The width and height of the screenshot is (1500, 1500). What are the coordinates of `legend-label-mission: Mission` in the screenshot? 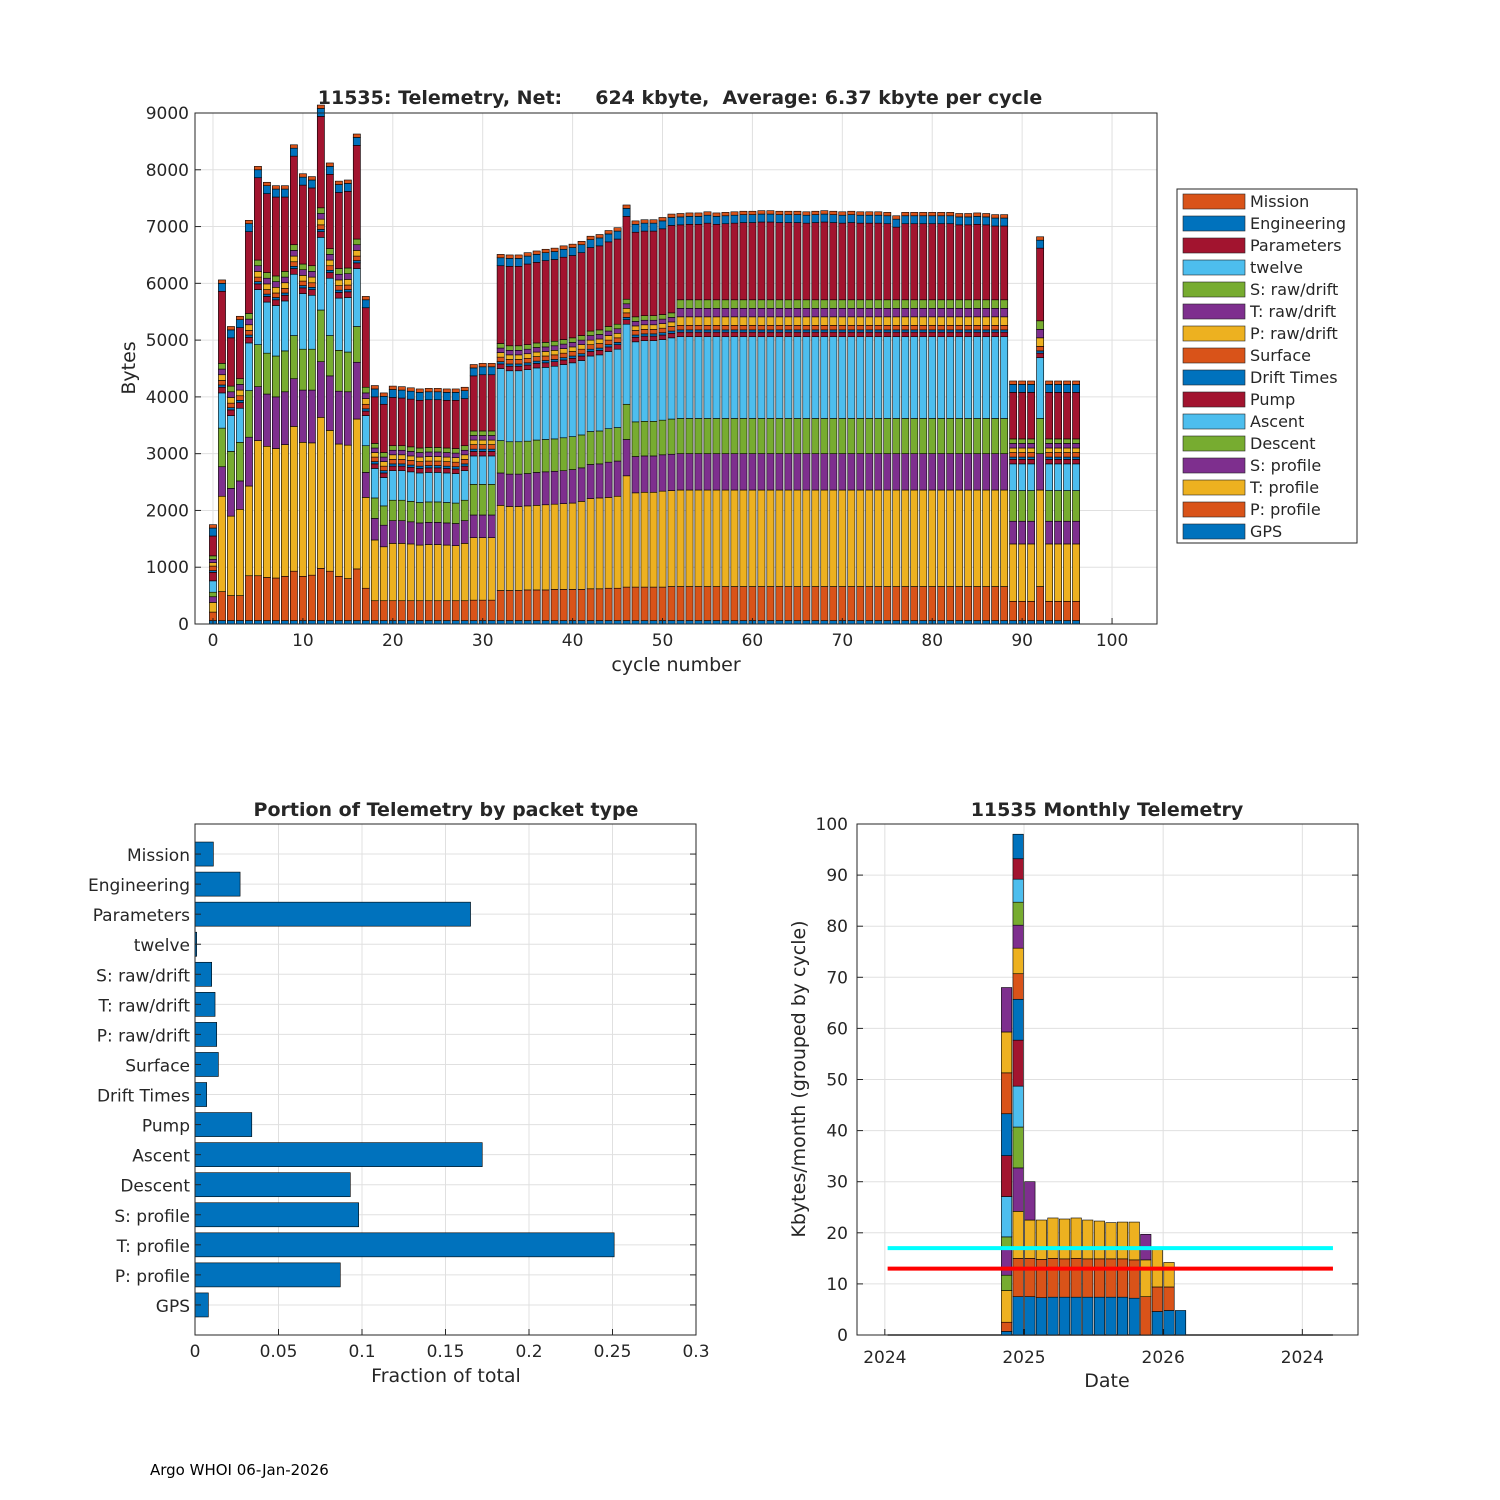 It's located at (1279, 201).